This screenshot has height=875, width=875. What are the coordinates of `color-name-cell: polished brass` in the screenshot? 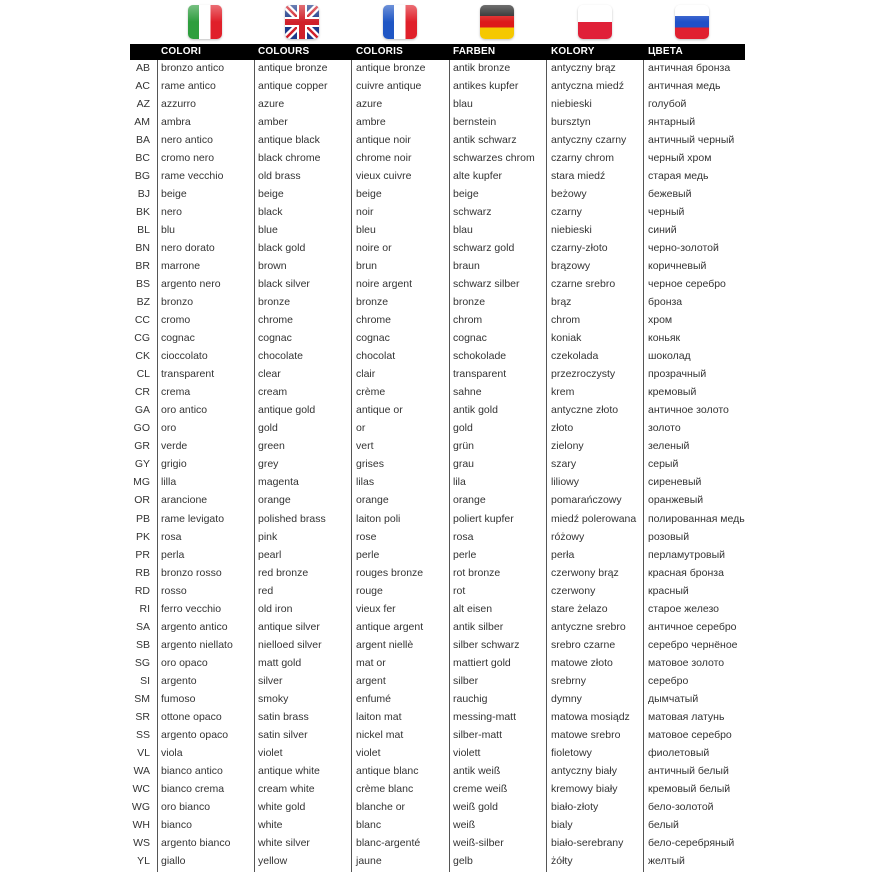 It's located at (292, 518).